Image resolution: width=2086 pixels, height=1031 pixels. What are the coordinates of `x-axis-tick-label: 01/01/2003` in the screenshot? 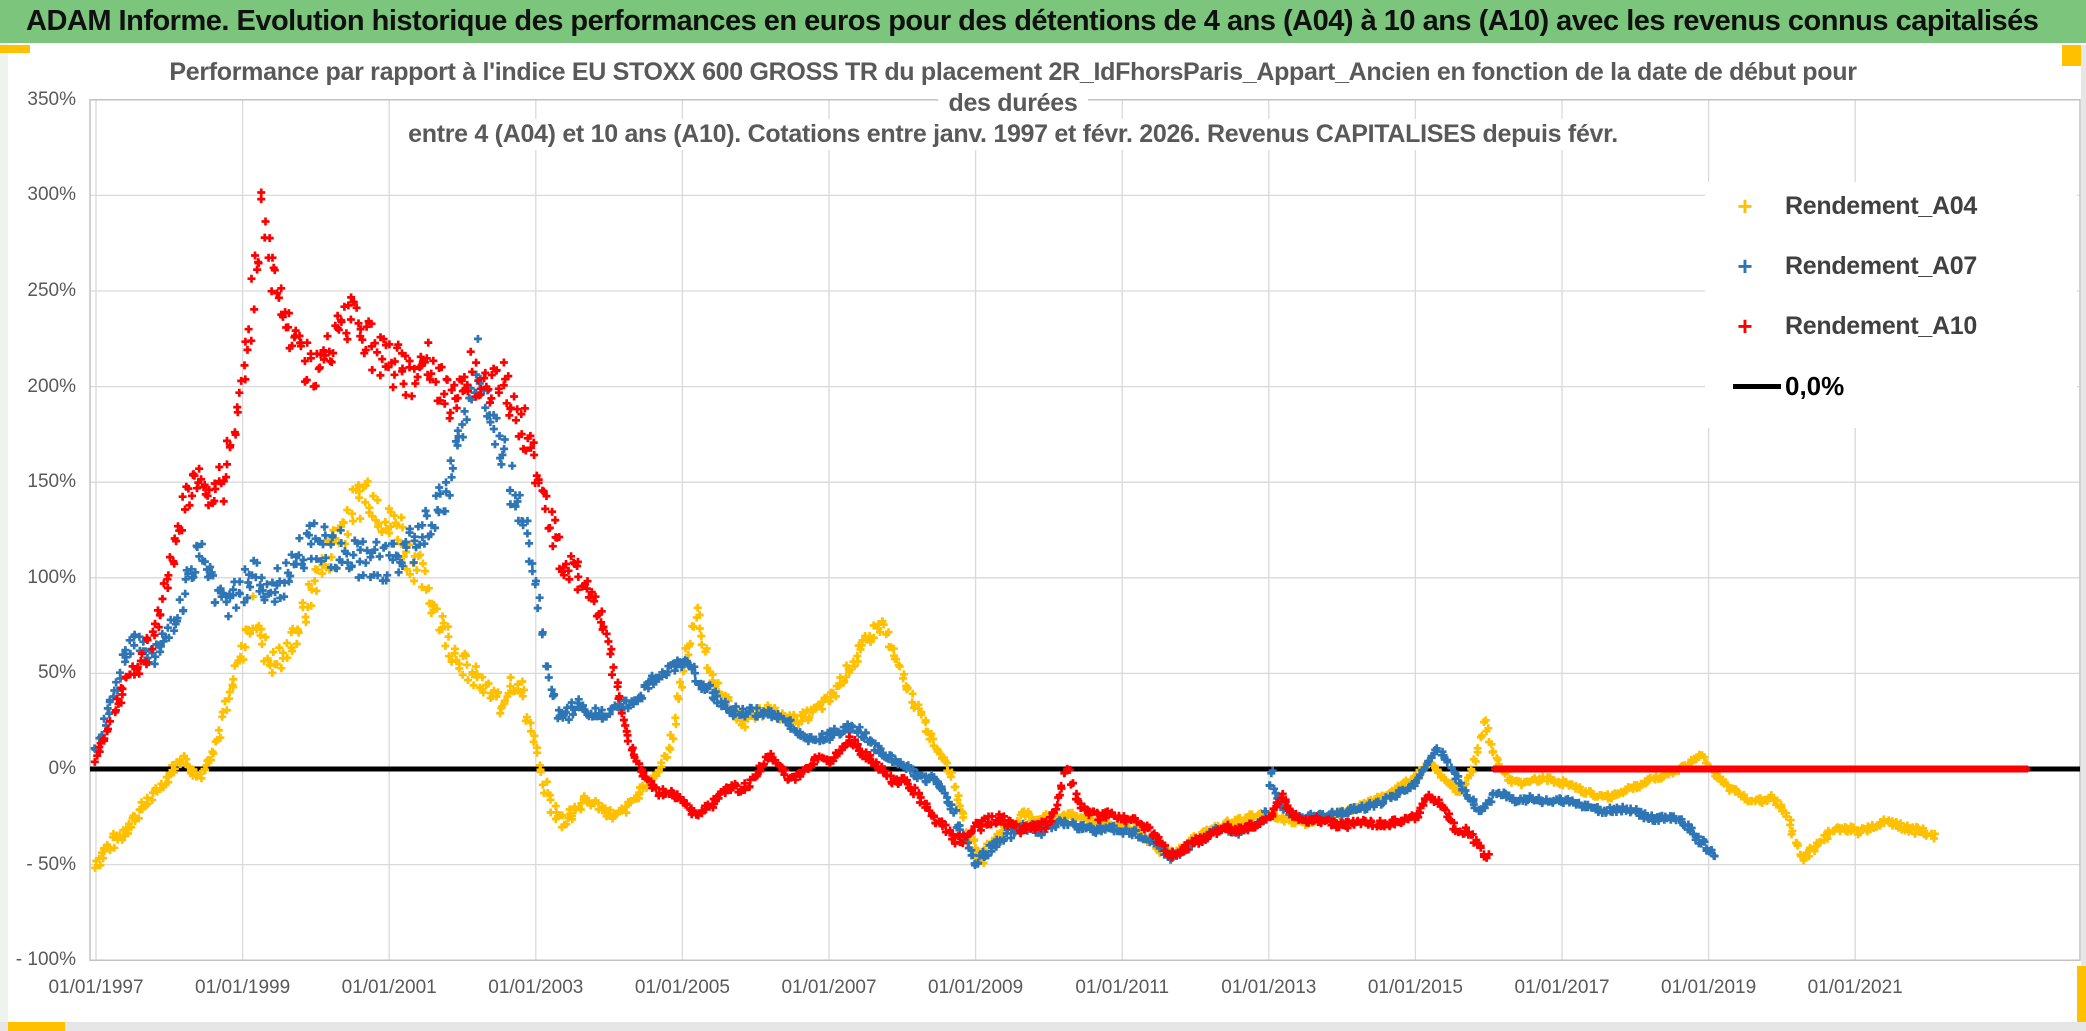 It's located at (536, 987).